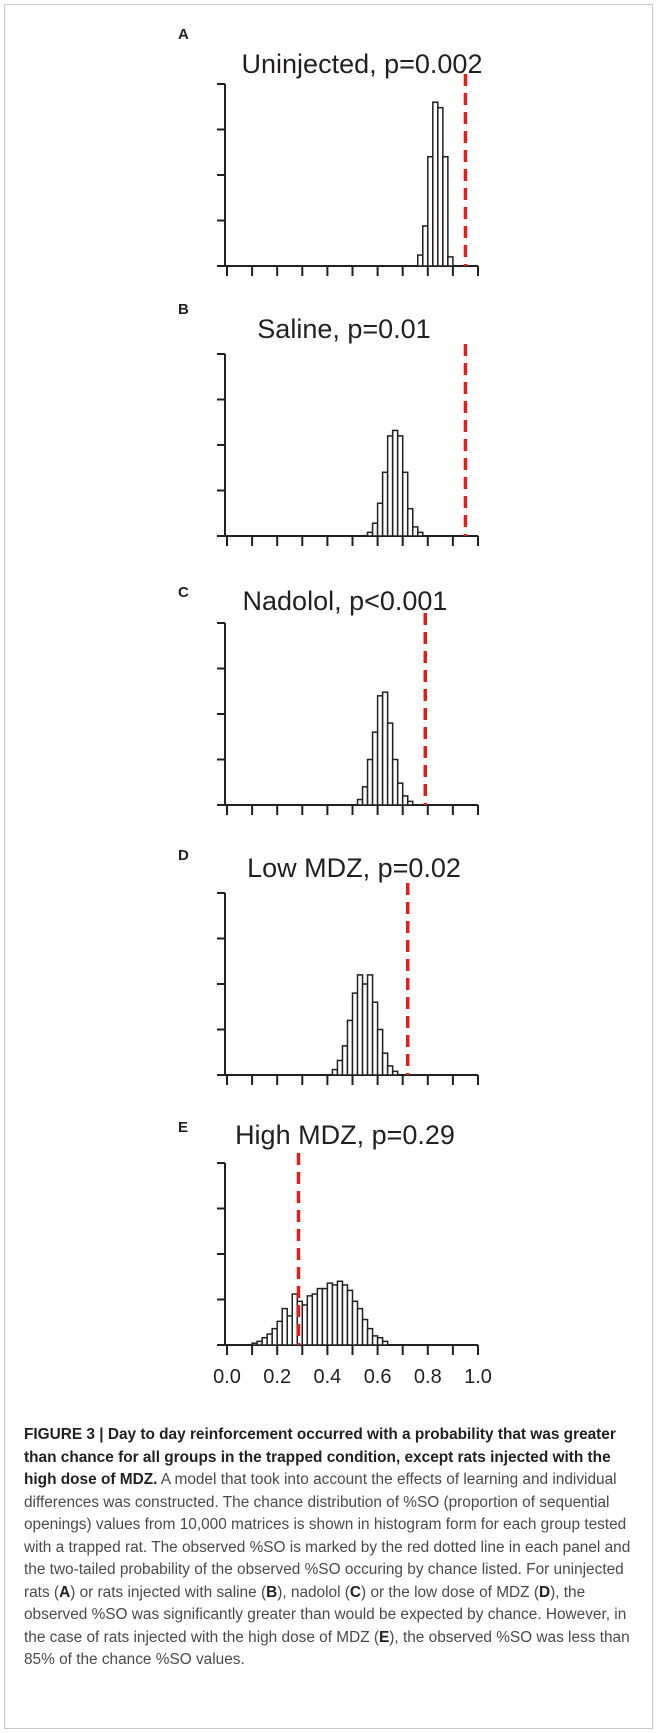 The image size is (657, 1733). What do you see at coordinates (313, 1592) in the screenshot?
I see `caption-body: ), nadolol (` at bounding box center [313, 1592].